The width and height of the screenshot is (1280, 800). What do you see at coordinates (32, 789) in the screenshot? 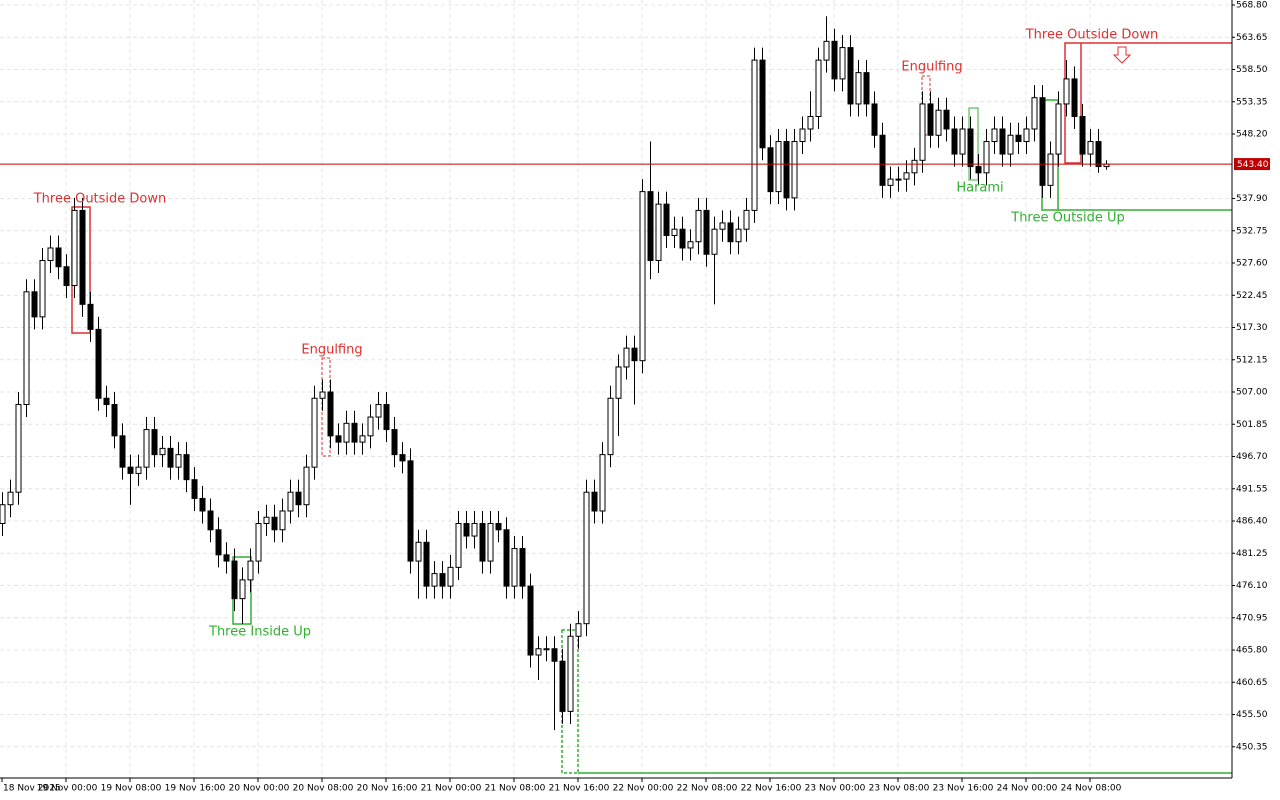
I see `x-tick-label: 18 Nov 2025` at bounding box center [32, 789].